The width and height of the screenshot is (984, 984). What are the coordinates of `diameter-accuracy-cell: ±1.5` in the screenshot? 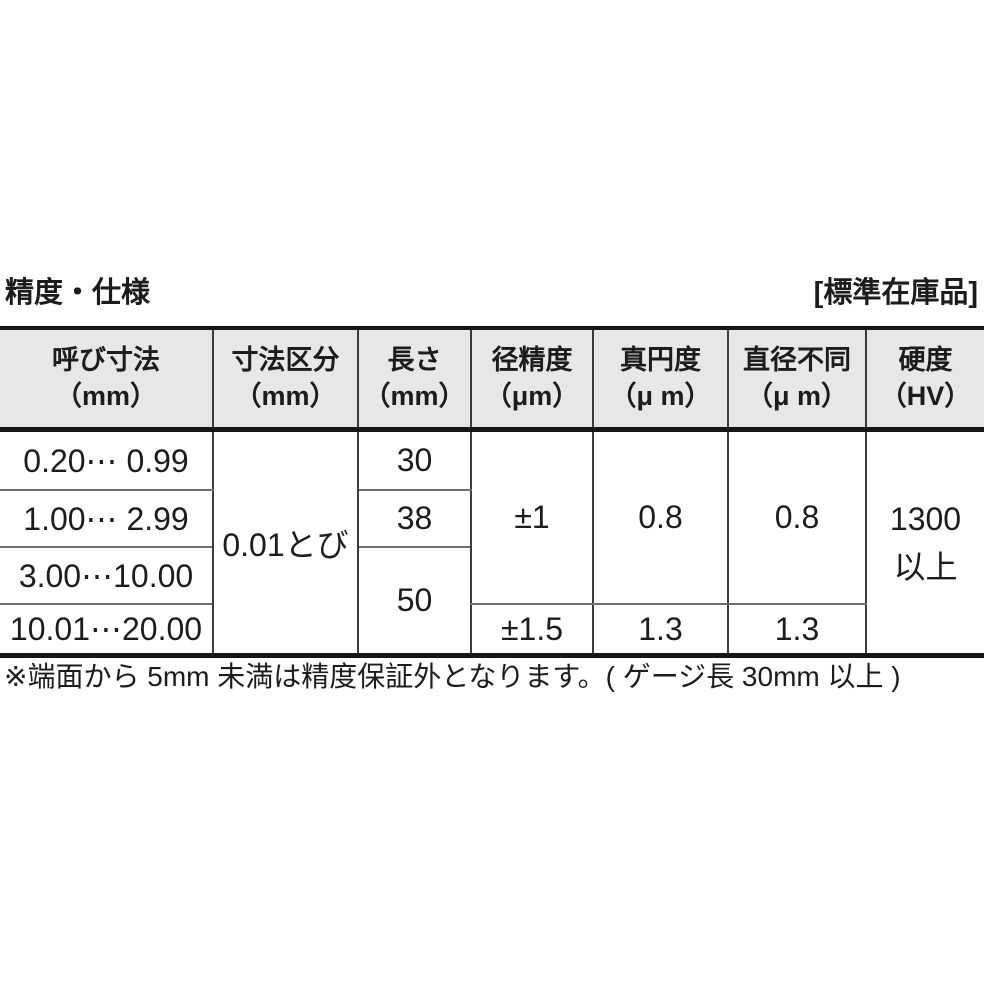 It's located at (532, 630).